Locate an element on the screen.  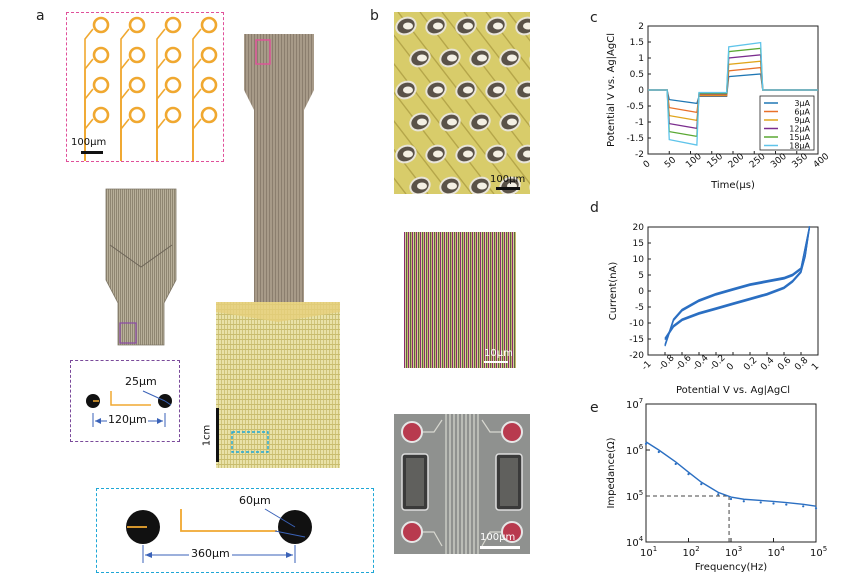
chart-d-plot-frame is located at coordinates (733, 291).